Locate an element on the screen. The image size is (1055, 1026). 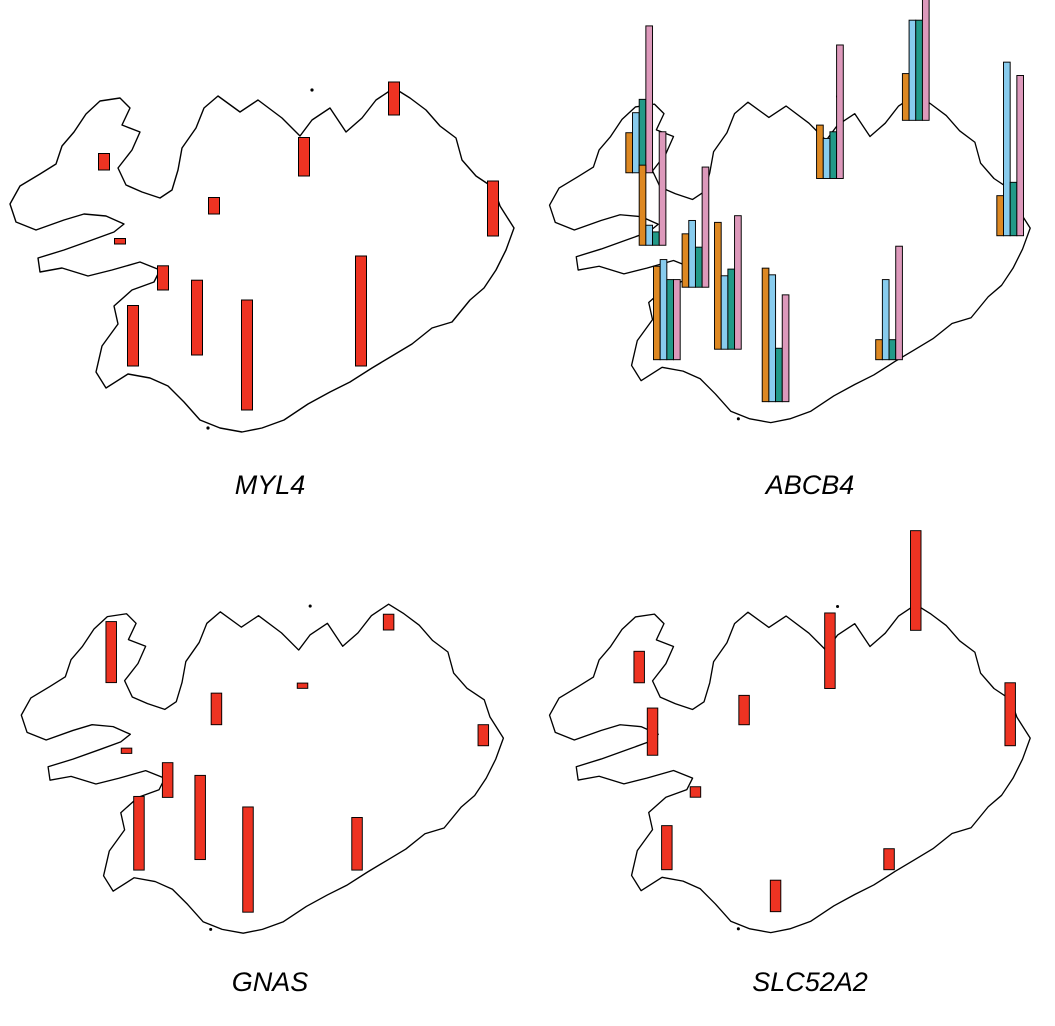
bar-westfjords-s is located at coordinates (652, 731).